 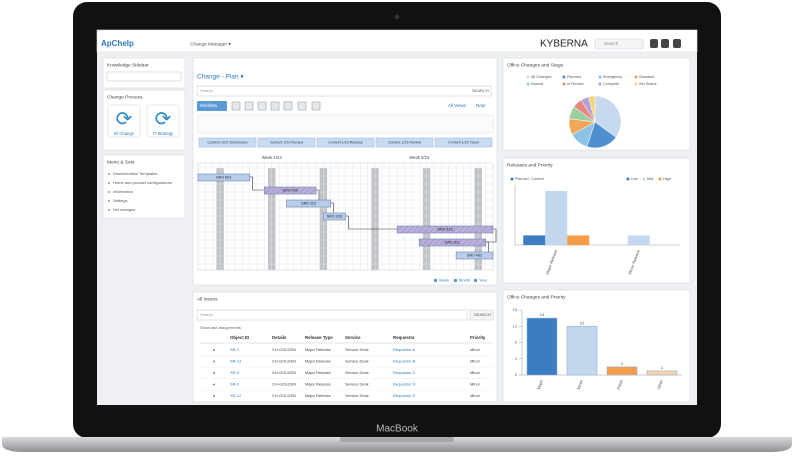 What do you see at coordinates (209, 105) in the screenshot?
I see `toolbar-label: Workflow` at bounding box center [209, 105].